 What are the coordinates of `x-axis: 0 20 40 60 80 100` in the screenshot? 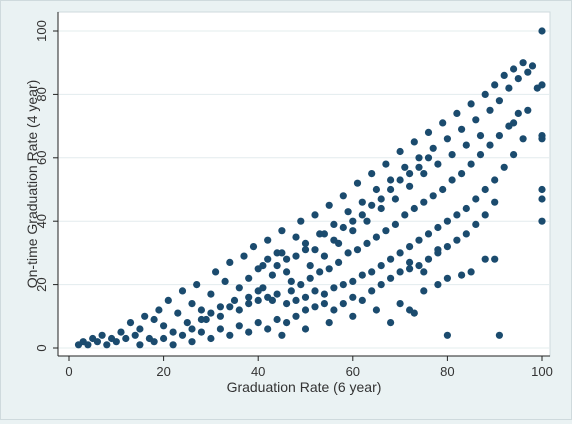 It's located at (305, 367).